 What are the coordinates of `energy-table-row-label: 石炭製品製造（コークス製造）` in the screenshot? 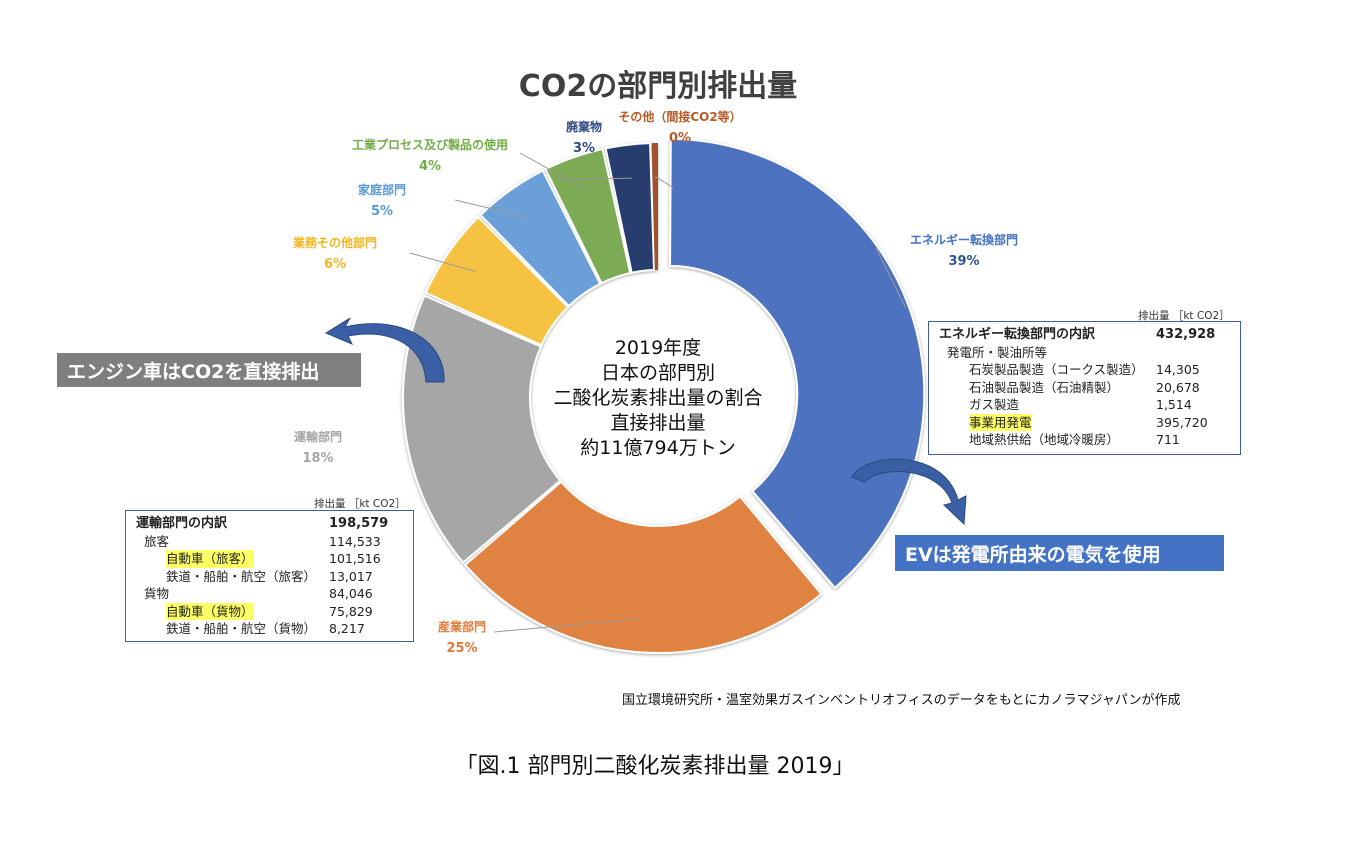 It's located at (1056, 369).